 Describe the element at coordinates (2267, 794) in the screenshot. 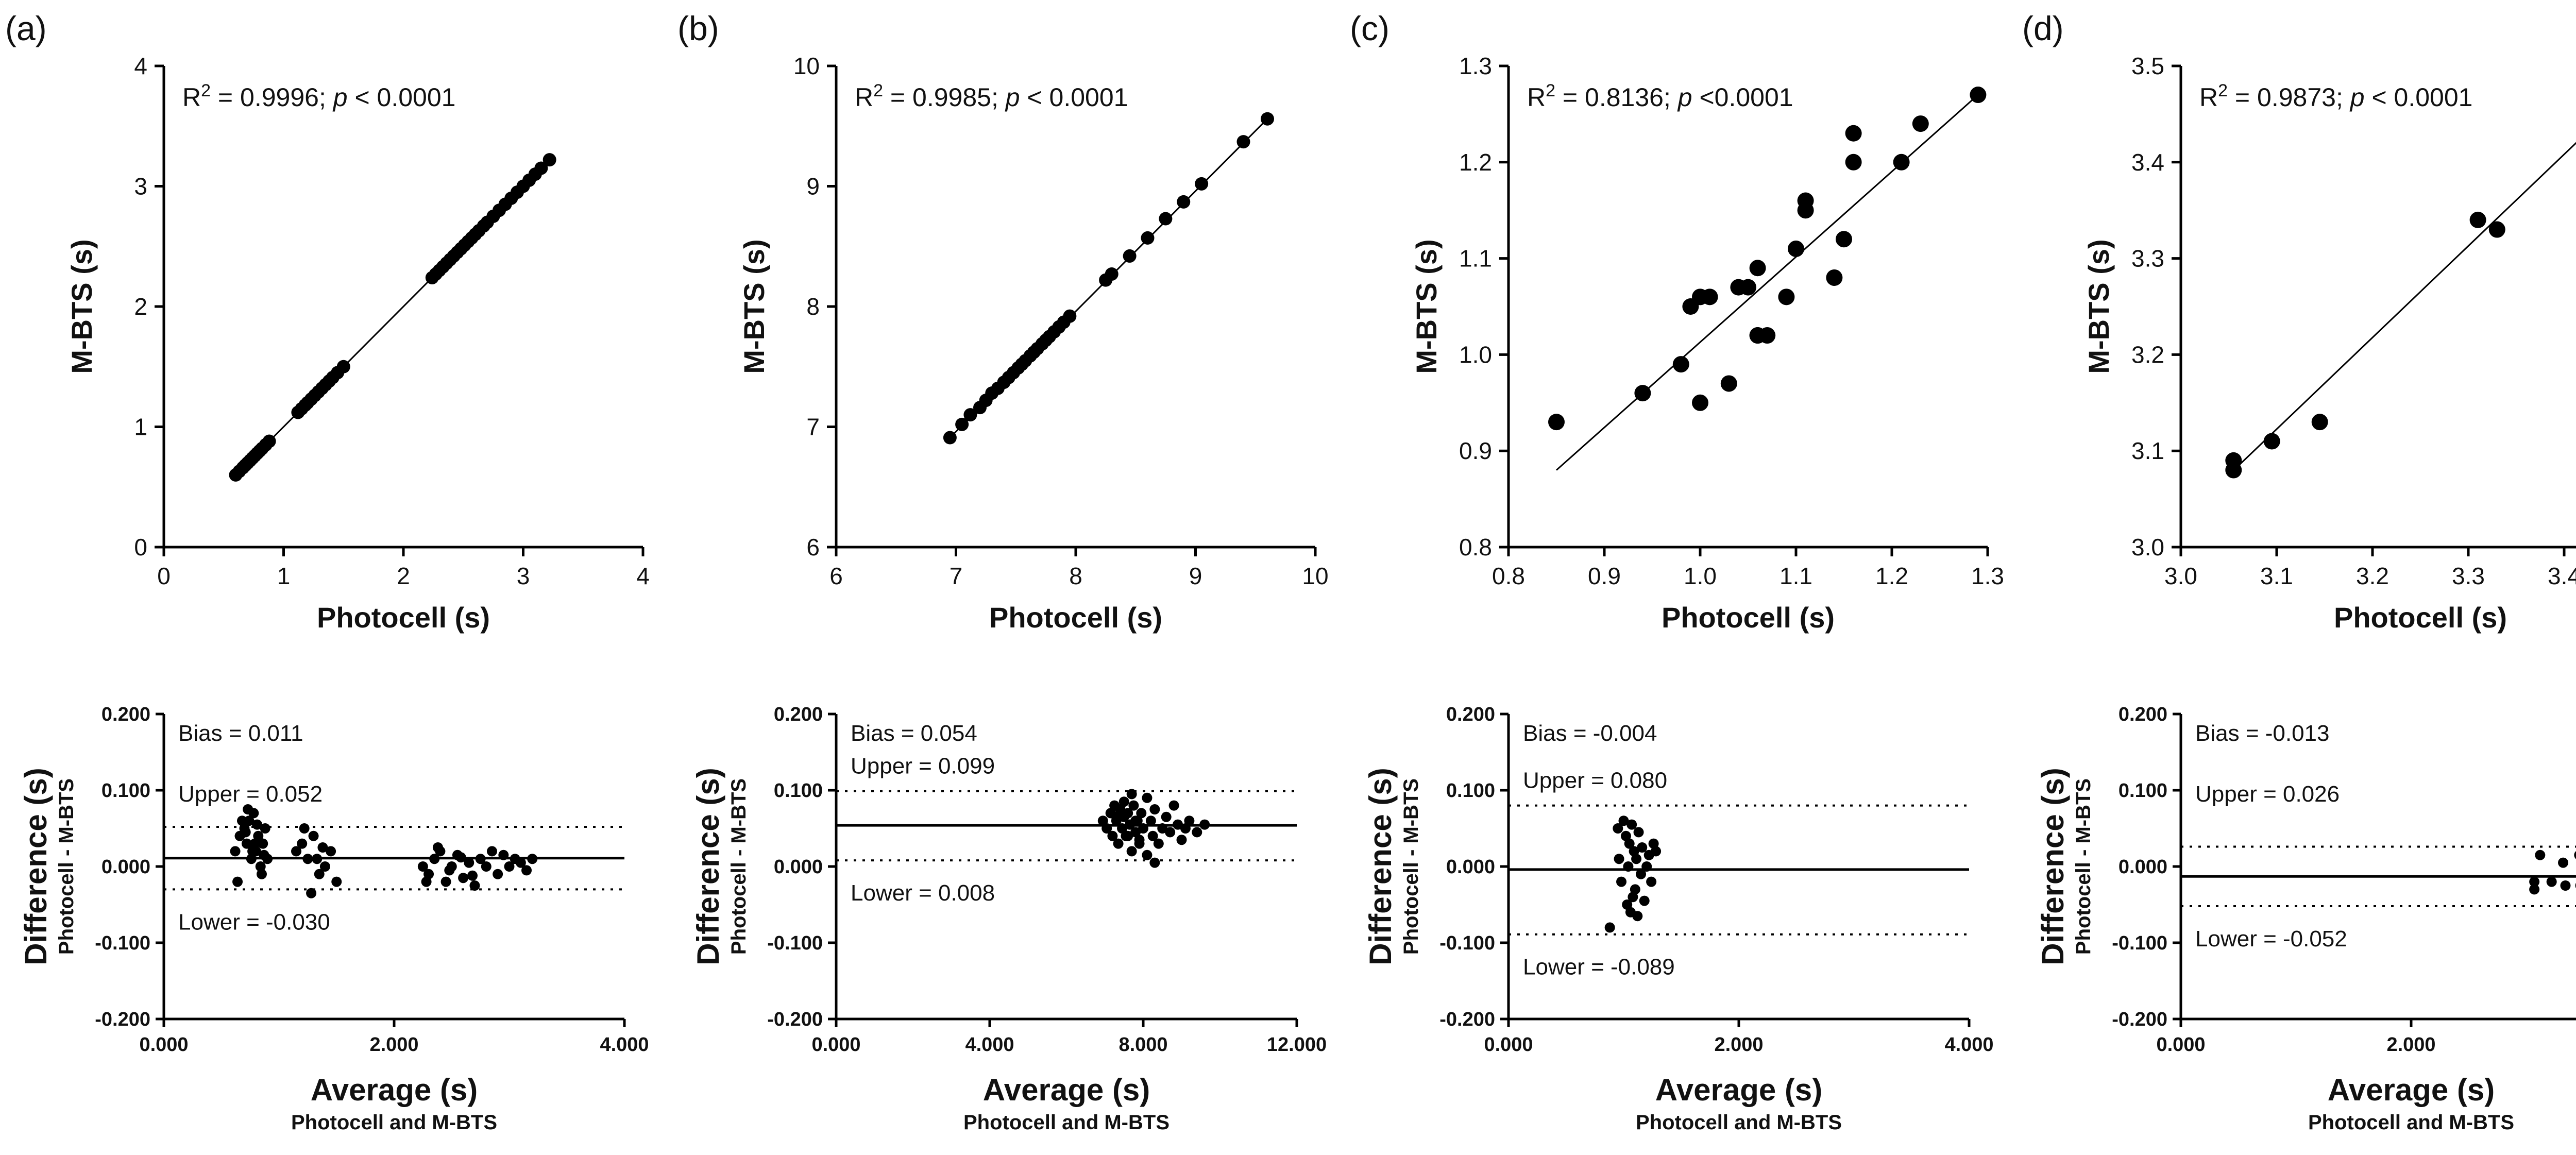

I see `upper-label: Upper = 0.026` at that location.